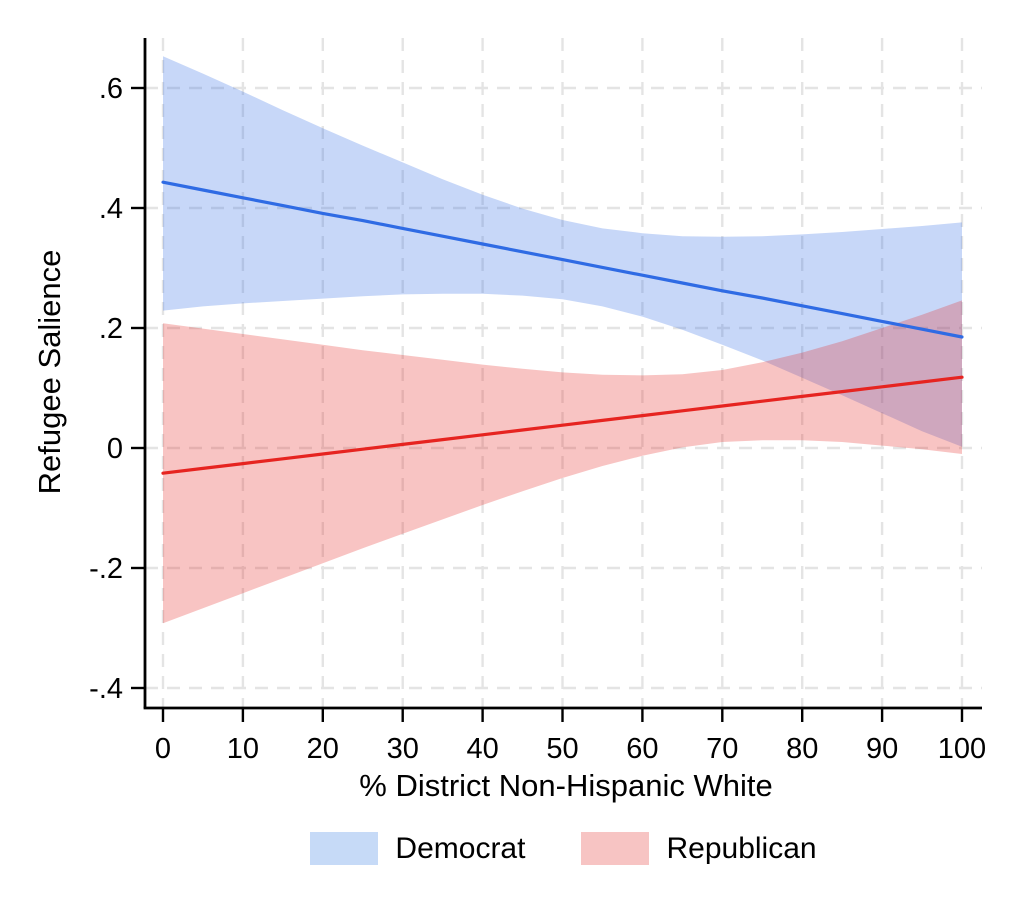  I want to click on legend-label-republican: Republican, so click(741, 848).